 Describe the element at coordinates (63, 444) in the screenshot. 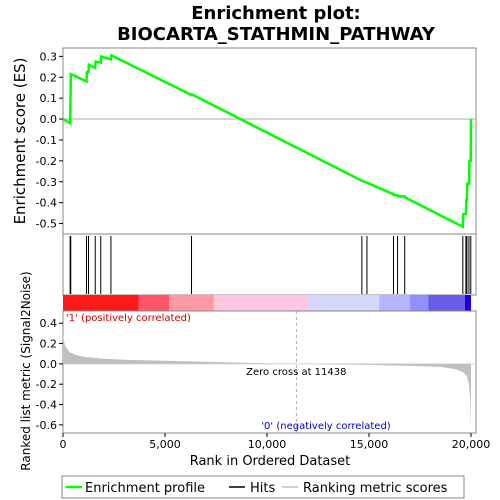

I see `x-tick-label: 0` at that location.